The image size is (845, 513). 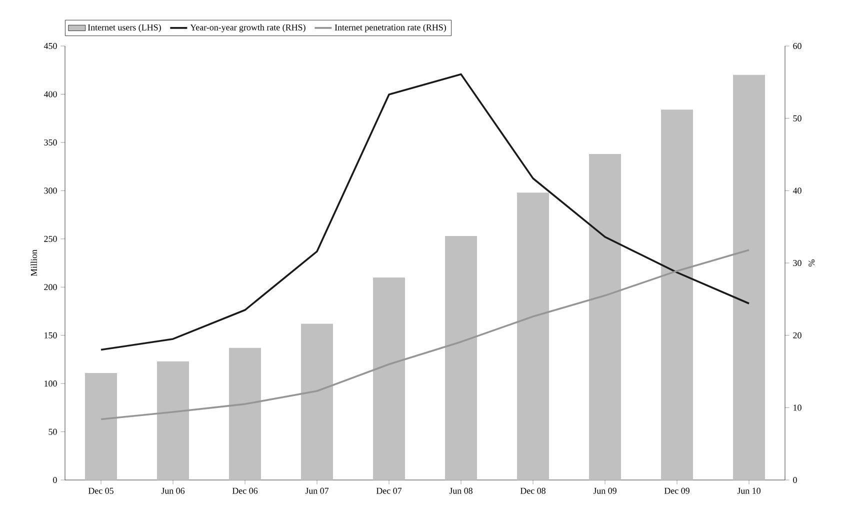 What do you see at coordinates (50, 335) in the screenshot?
I see `y-tick-label: 150` at bounding box center [50, 335].